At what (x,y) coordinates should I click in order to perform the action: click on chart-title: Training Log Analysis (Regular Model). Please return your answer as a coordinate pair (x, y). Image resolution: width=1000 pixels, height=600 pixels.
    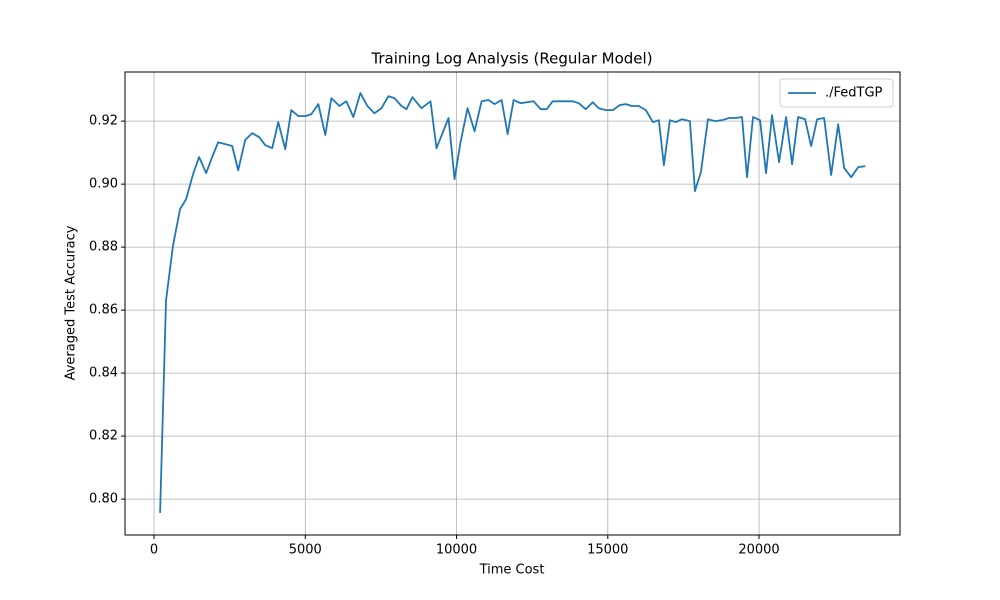
    Looking at the image, I should click on (511, 59).